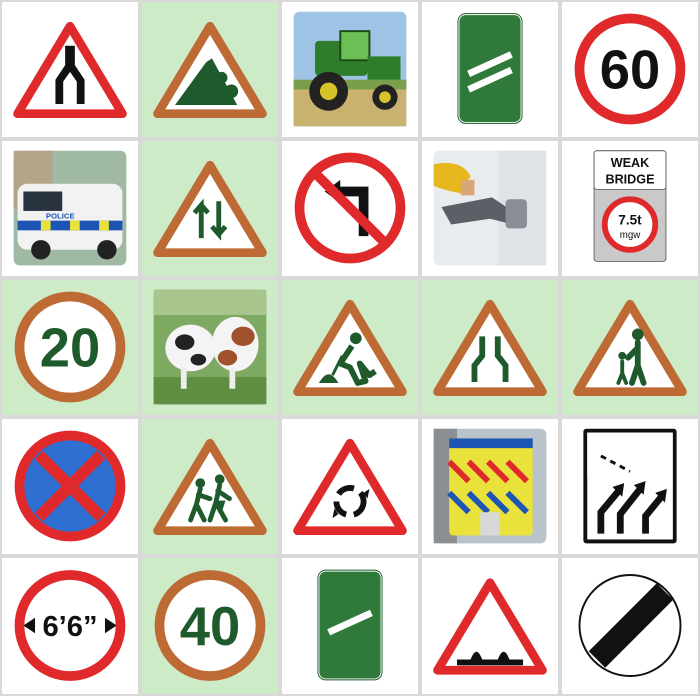  What do you see at coordinates (629, 180) in the screenshot?
I see `svg-text: BRIDGE` at bounding box center [629, 180].